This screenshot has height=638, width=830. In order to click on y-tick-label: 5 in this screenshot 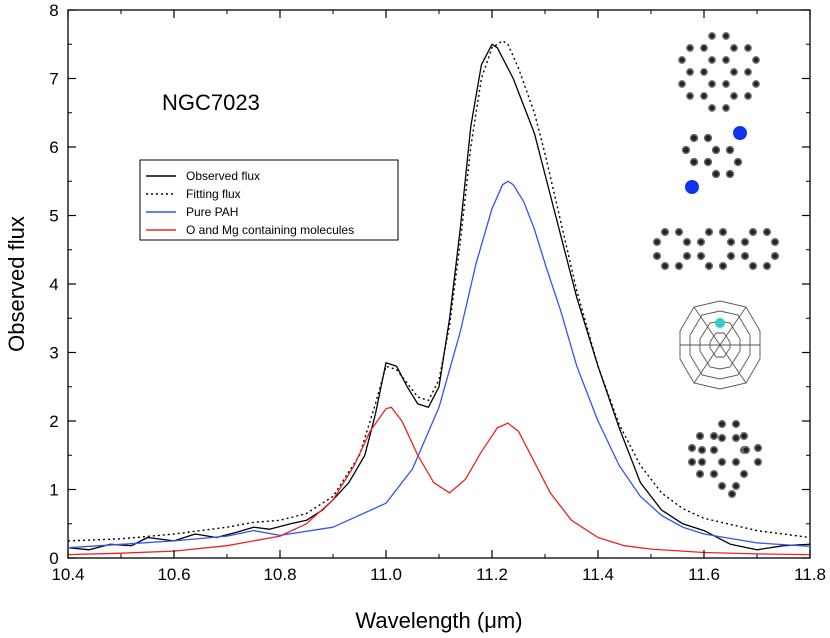, I will do `click(53, 216)`.